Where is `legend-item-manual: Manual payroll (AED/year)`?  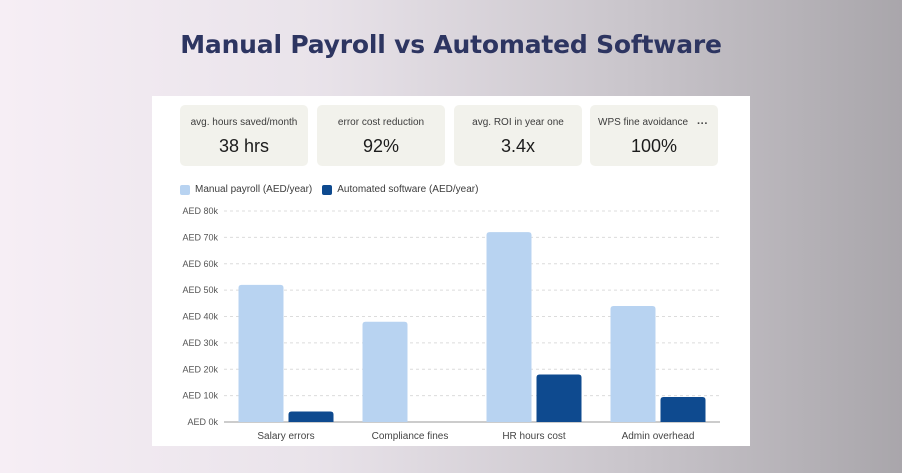 legend-item-manual: Manual payroll (AED/year) is located at coordinates (246, 189).